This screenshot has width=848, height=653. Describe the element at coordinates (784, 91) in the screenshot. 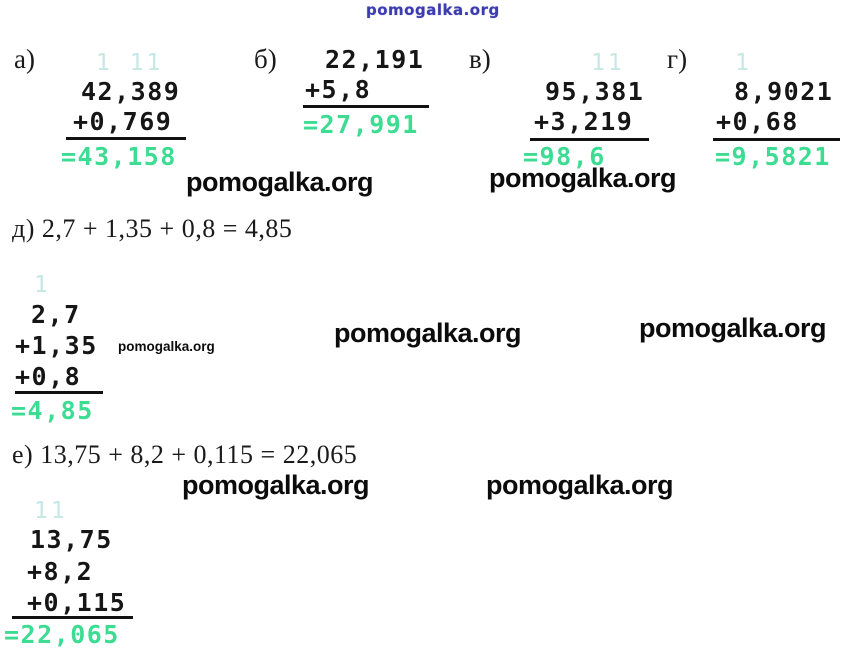

I see `problem-g-addend-1: 8,9021` at that location.